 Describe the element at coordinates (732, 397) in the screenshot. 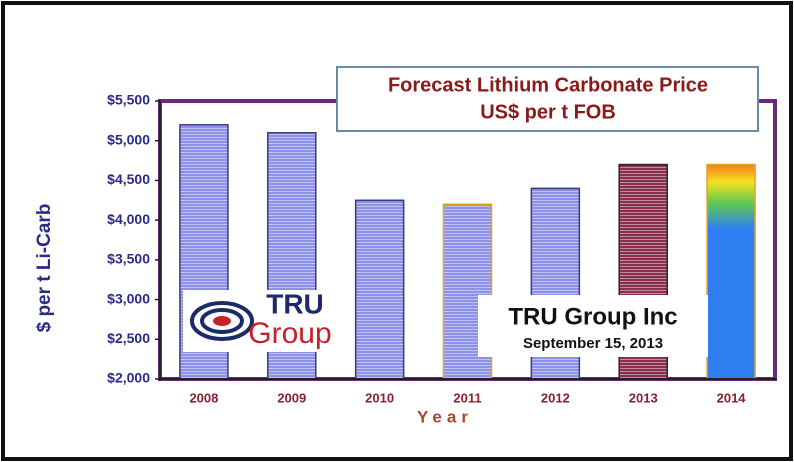

I see `x-tick-label: 2014` at that location.